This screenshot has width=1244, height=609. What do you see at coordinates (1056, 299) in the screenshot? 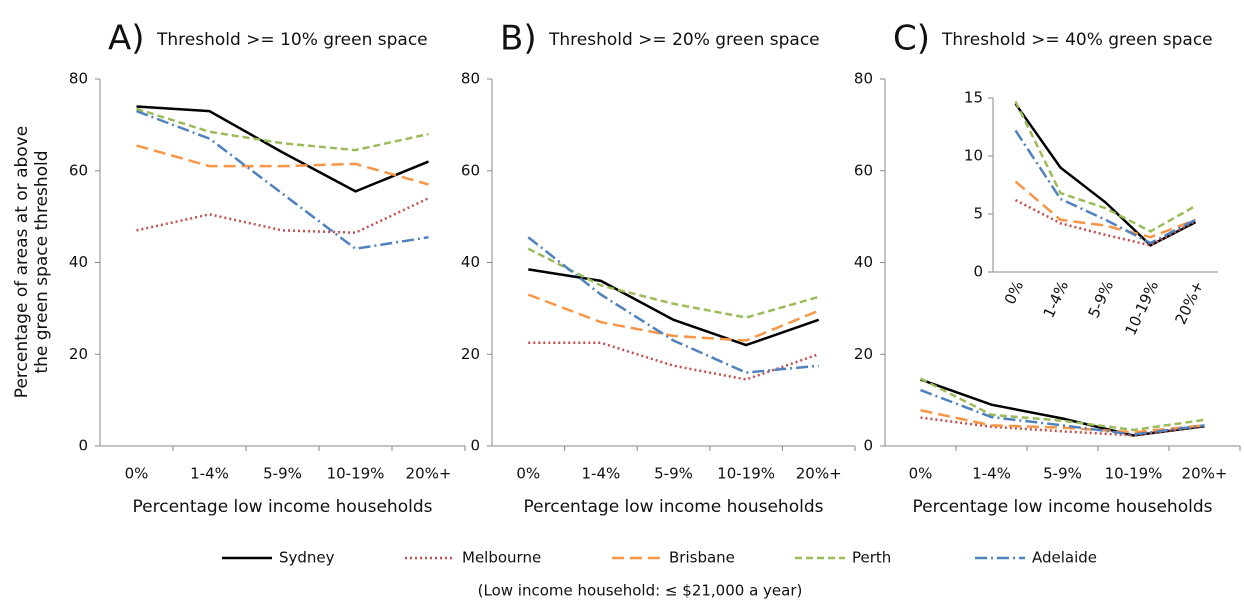
I see `inset-x-tick-label: 1-4%` at bounding box center [1056, 299].